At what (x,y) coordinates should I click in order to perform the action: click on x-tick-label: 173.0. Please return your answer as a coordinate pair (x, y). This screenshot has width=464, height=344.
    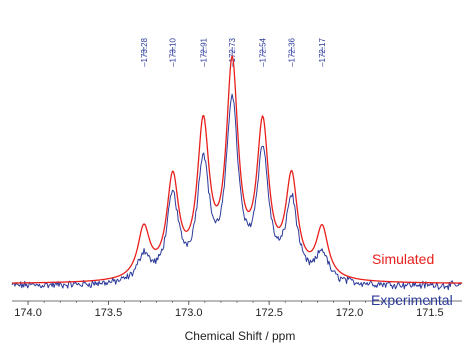
    Looking at the image, I should click on (189, 313).